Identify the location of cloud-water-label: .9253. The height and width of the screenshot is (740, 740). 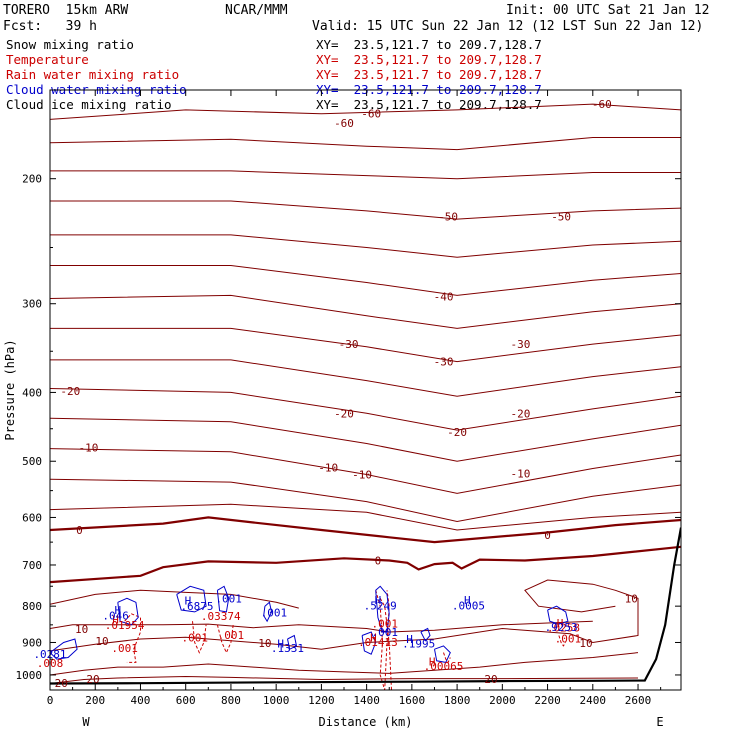
(561, 627).